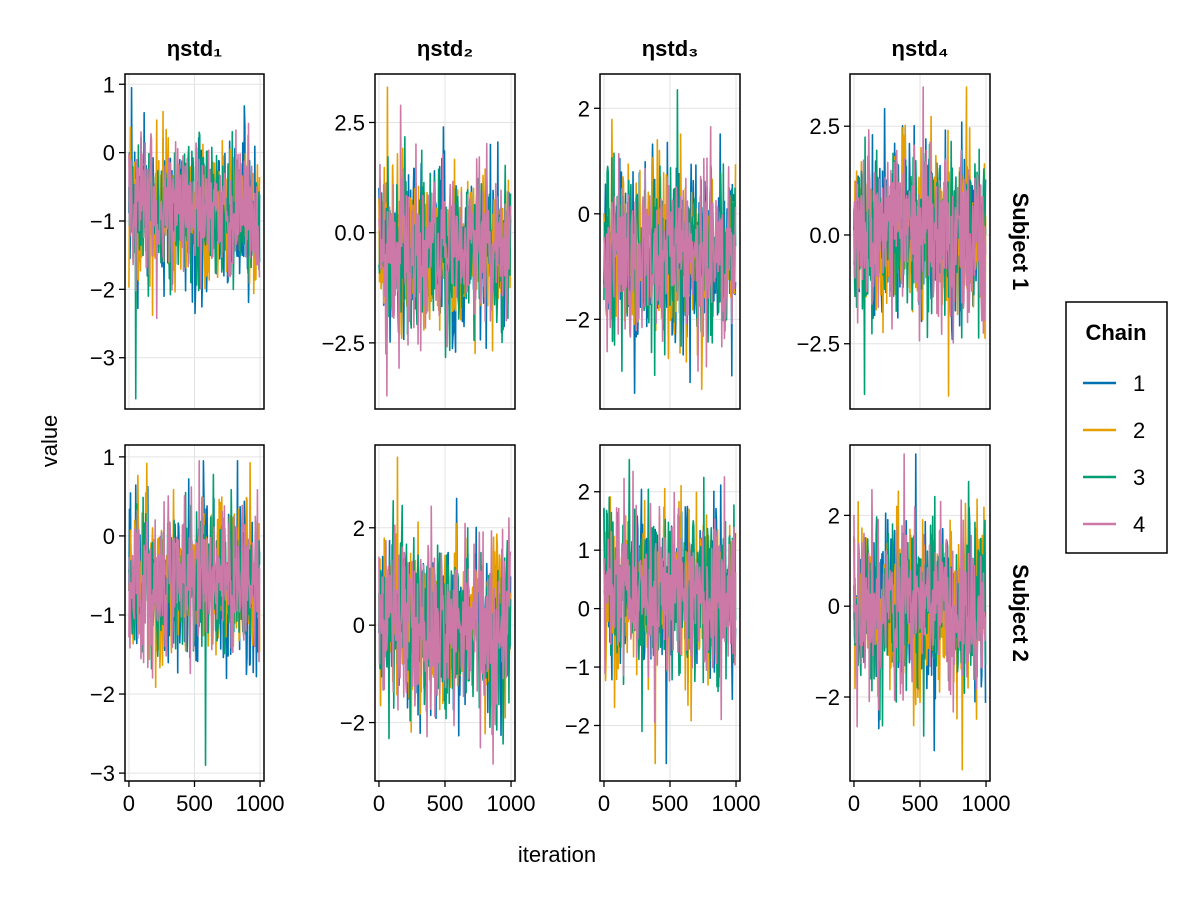 The image size is (1200, 900). I want to click on legend-item-chain-1: 1, so click(1114, 383).